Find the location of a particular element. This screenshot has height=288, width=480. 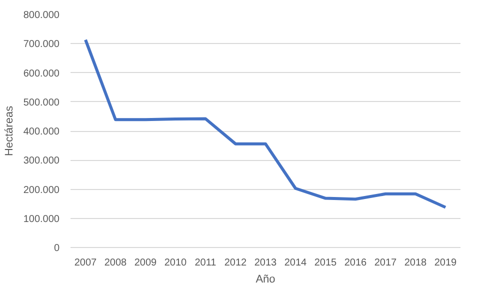

y-tick-label: 500.000 is located at coordinates (41, 102).